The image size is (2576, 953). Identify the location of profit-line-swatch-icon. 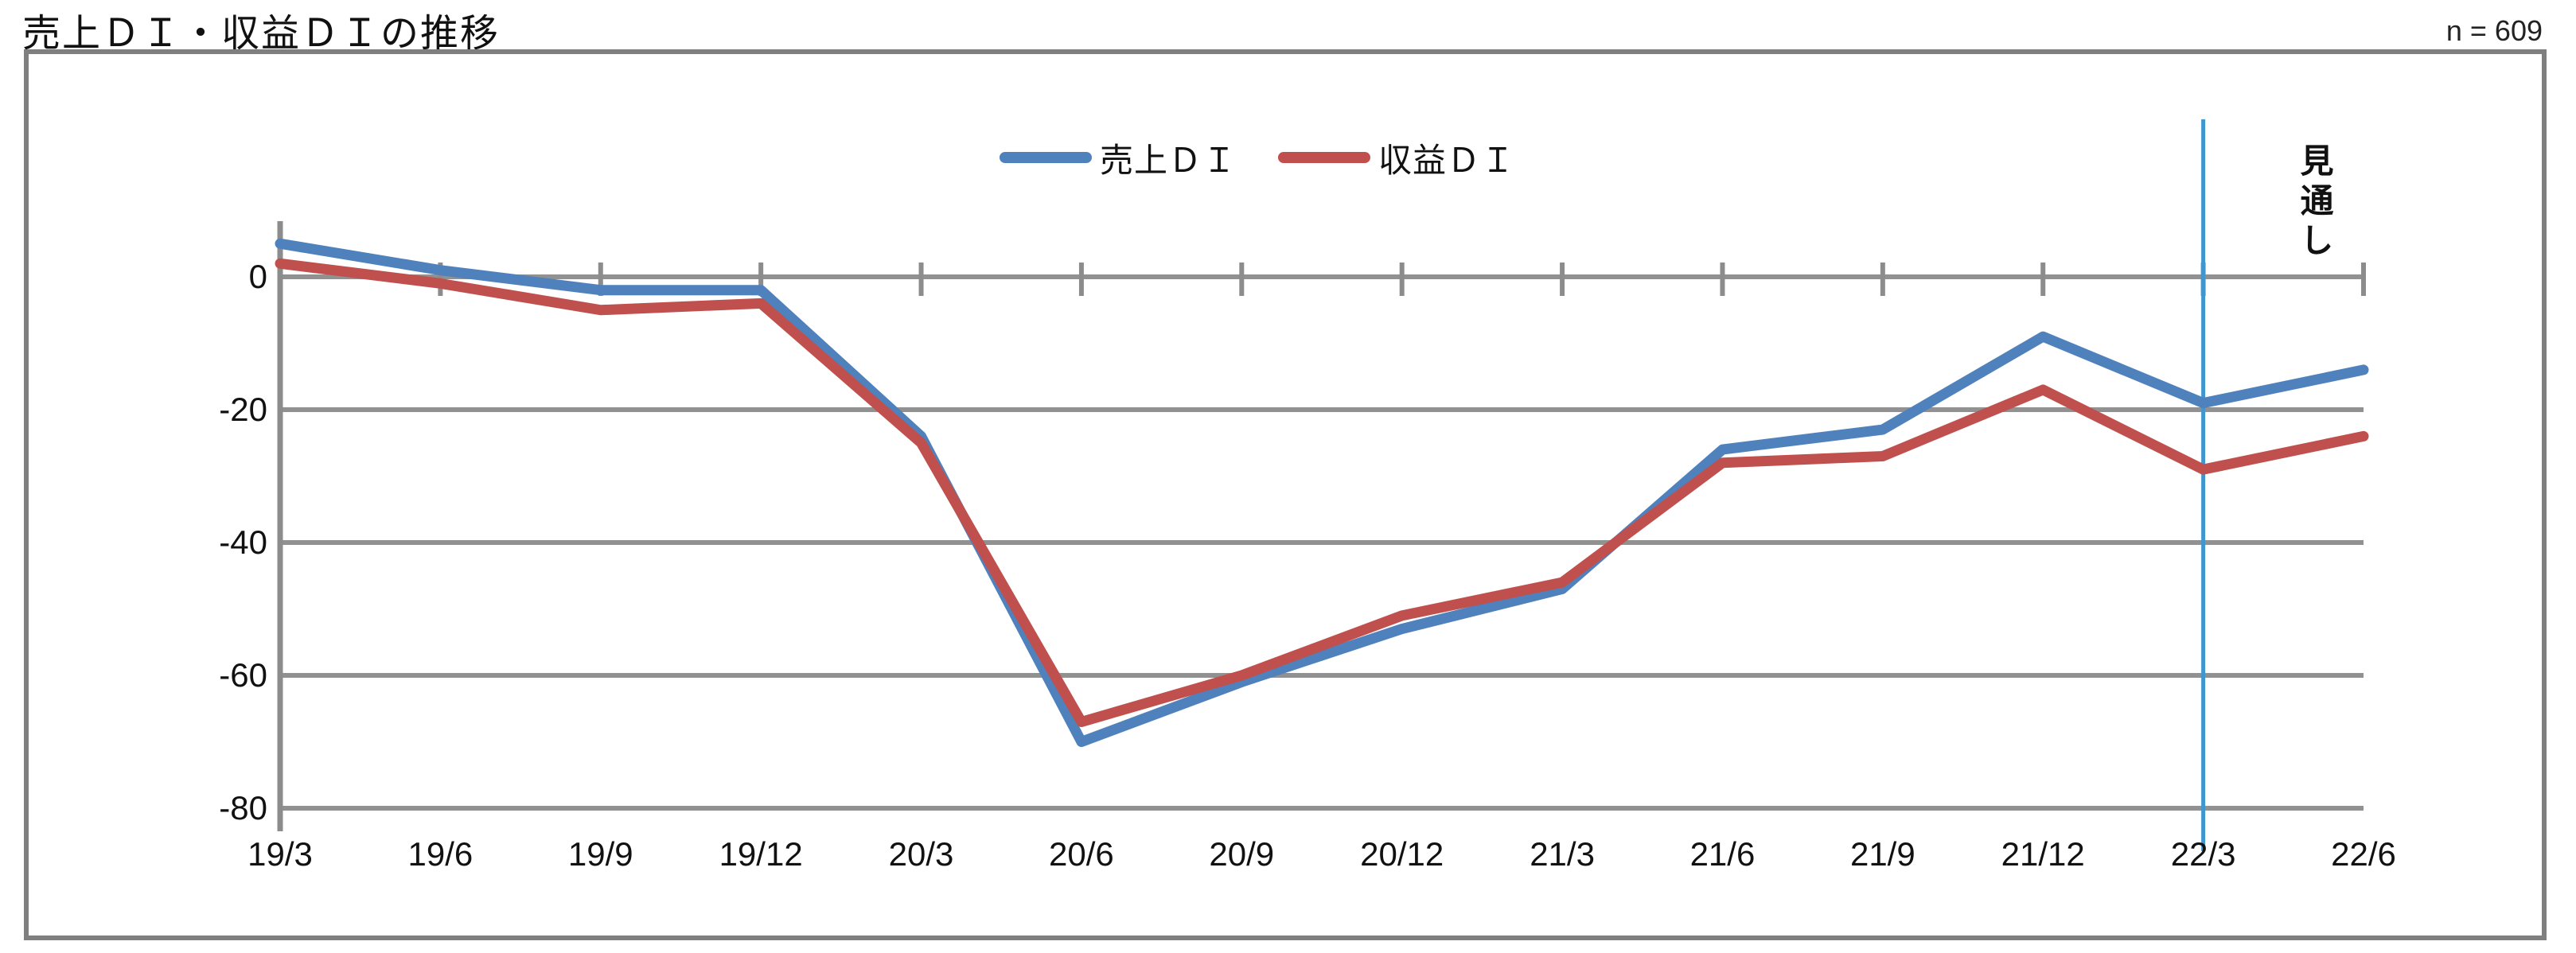
(1324, 157).